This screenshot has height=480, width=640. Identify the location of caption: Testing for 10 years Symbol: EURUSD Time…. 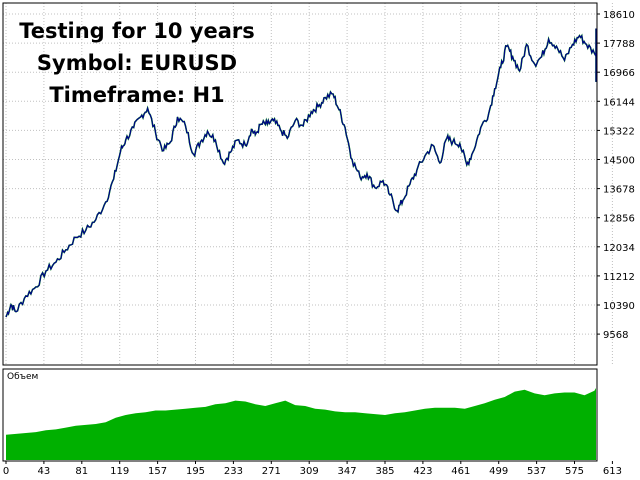
(137, 63).